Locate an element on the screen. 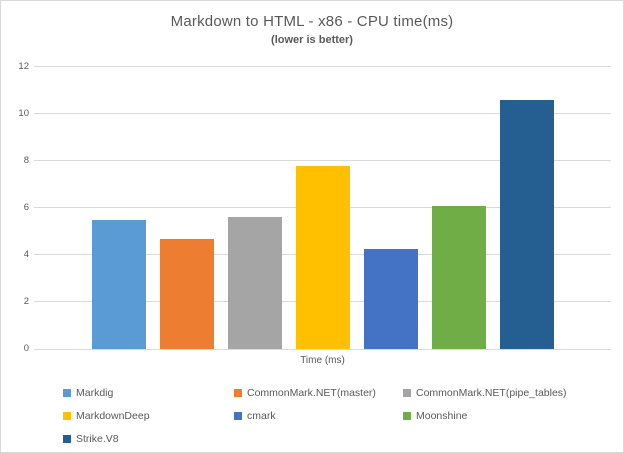 The height and width of the screenshot is (453, 624). chart-title: Markdown to HTML - x86 - CPU time(ms) is located at coordinates (312, 21).